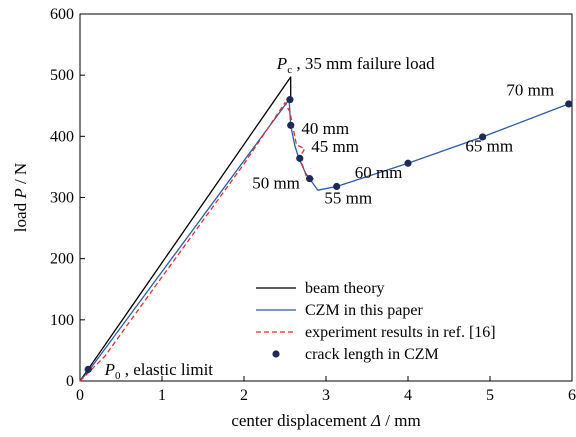 Image resolution: width=576 pixels, height=437 pixels. Describe the element at coordinates (62, 259) in the screenshot. I see `y-tick-label: 200` at that location.